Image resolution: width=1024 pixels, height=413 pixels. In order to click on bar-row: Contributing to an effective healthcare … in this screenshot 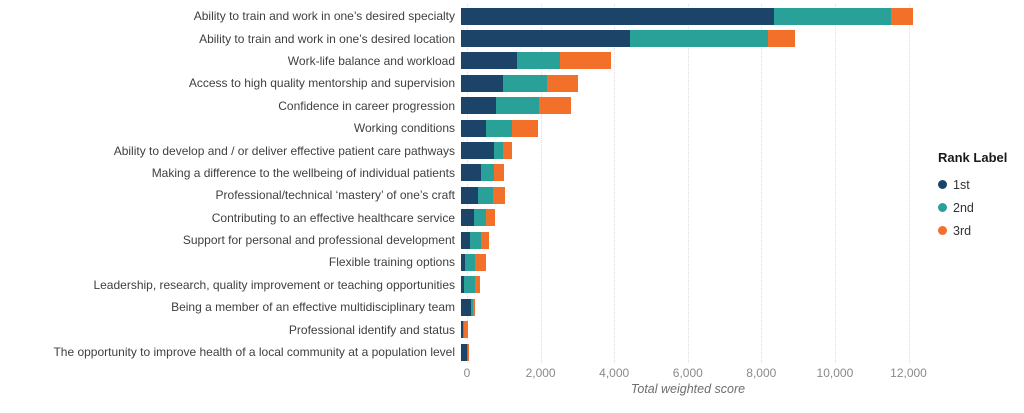, I will do `click(512, 218)`.